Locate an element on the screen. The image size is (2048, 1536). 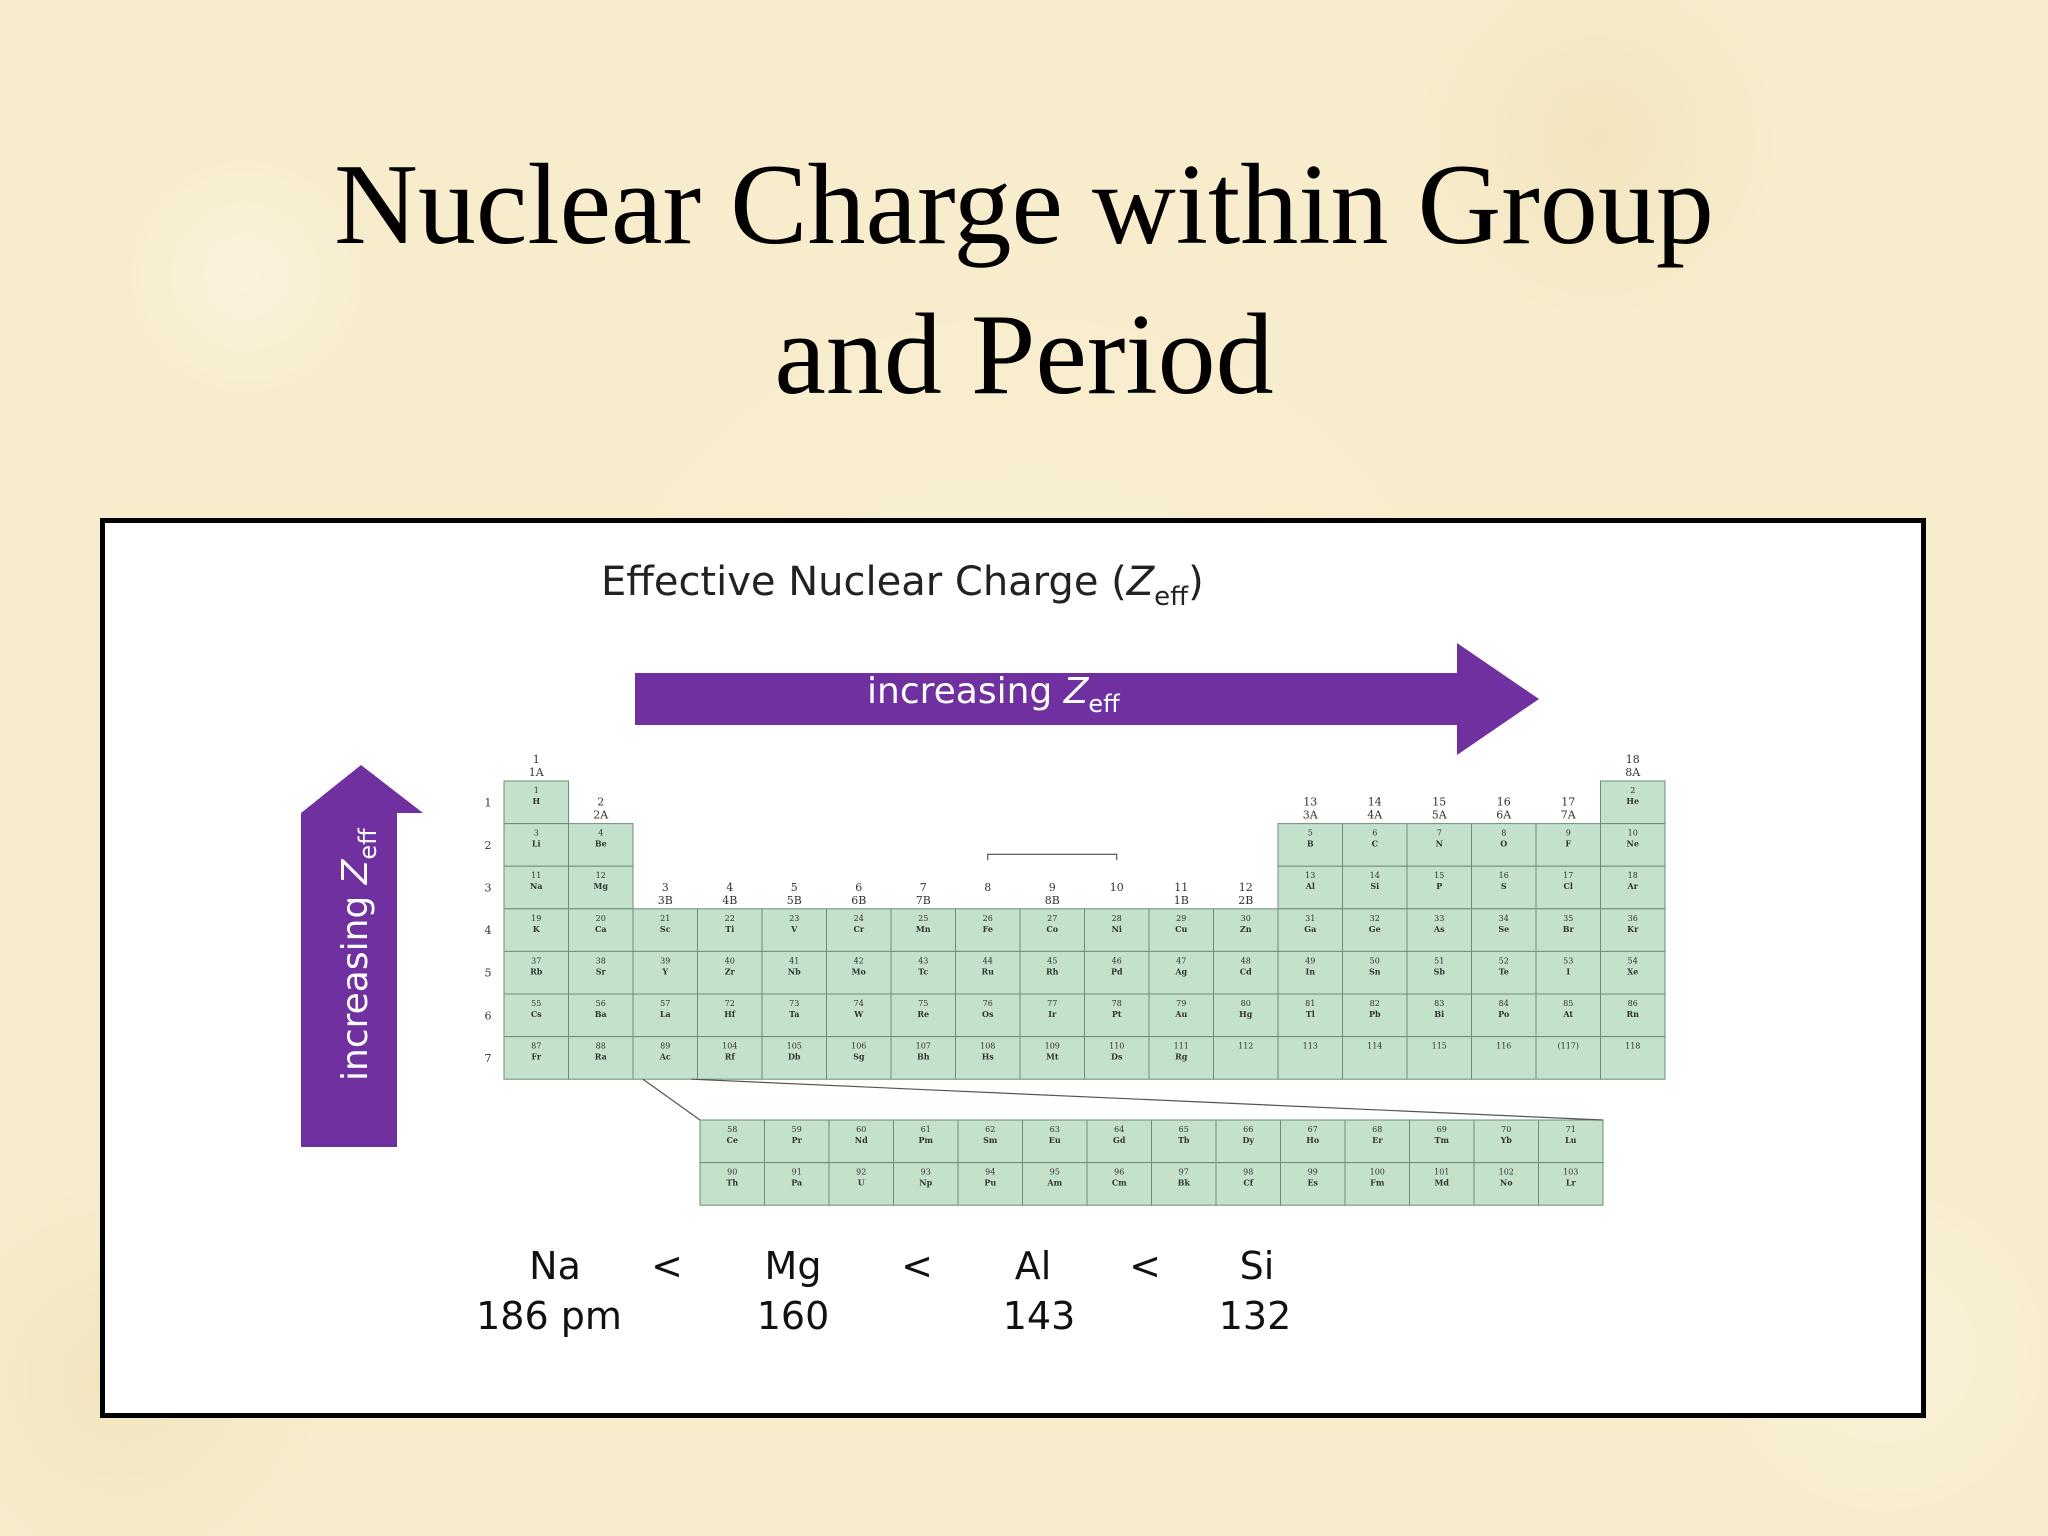
atomic-number: 15 is located at coordinates (1439, 875).